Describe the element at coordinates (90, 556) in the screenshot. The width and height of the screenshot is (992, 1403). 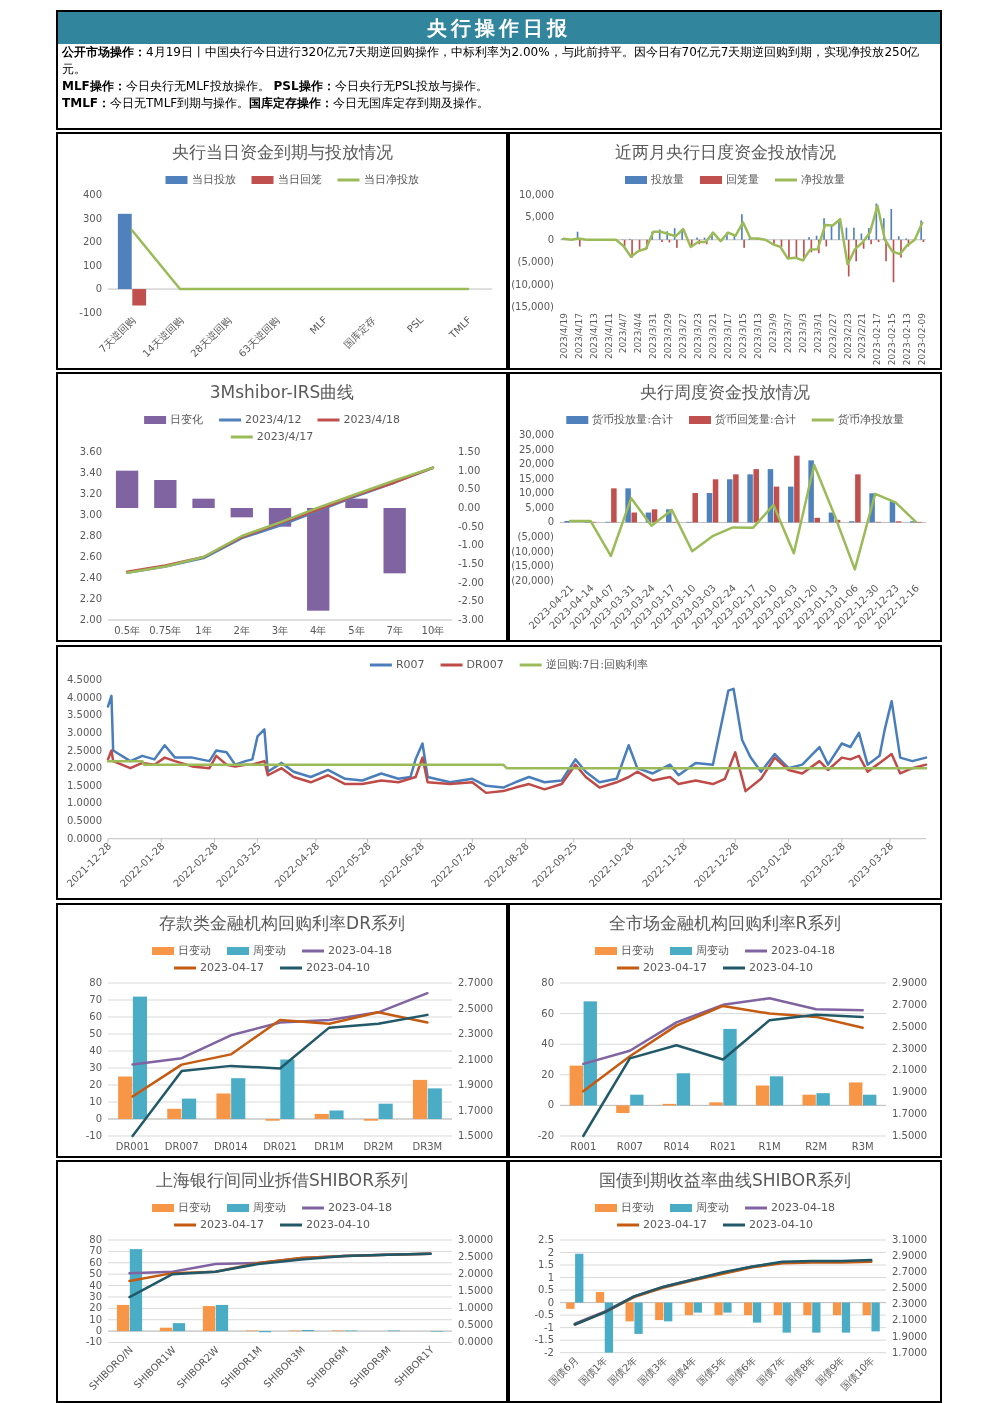
I see `y-tick-label: 2.60` at that location.